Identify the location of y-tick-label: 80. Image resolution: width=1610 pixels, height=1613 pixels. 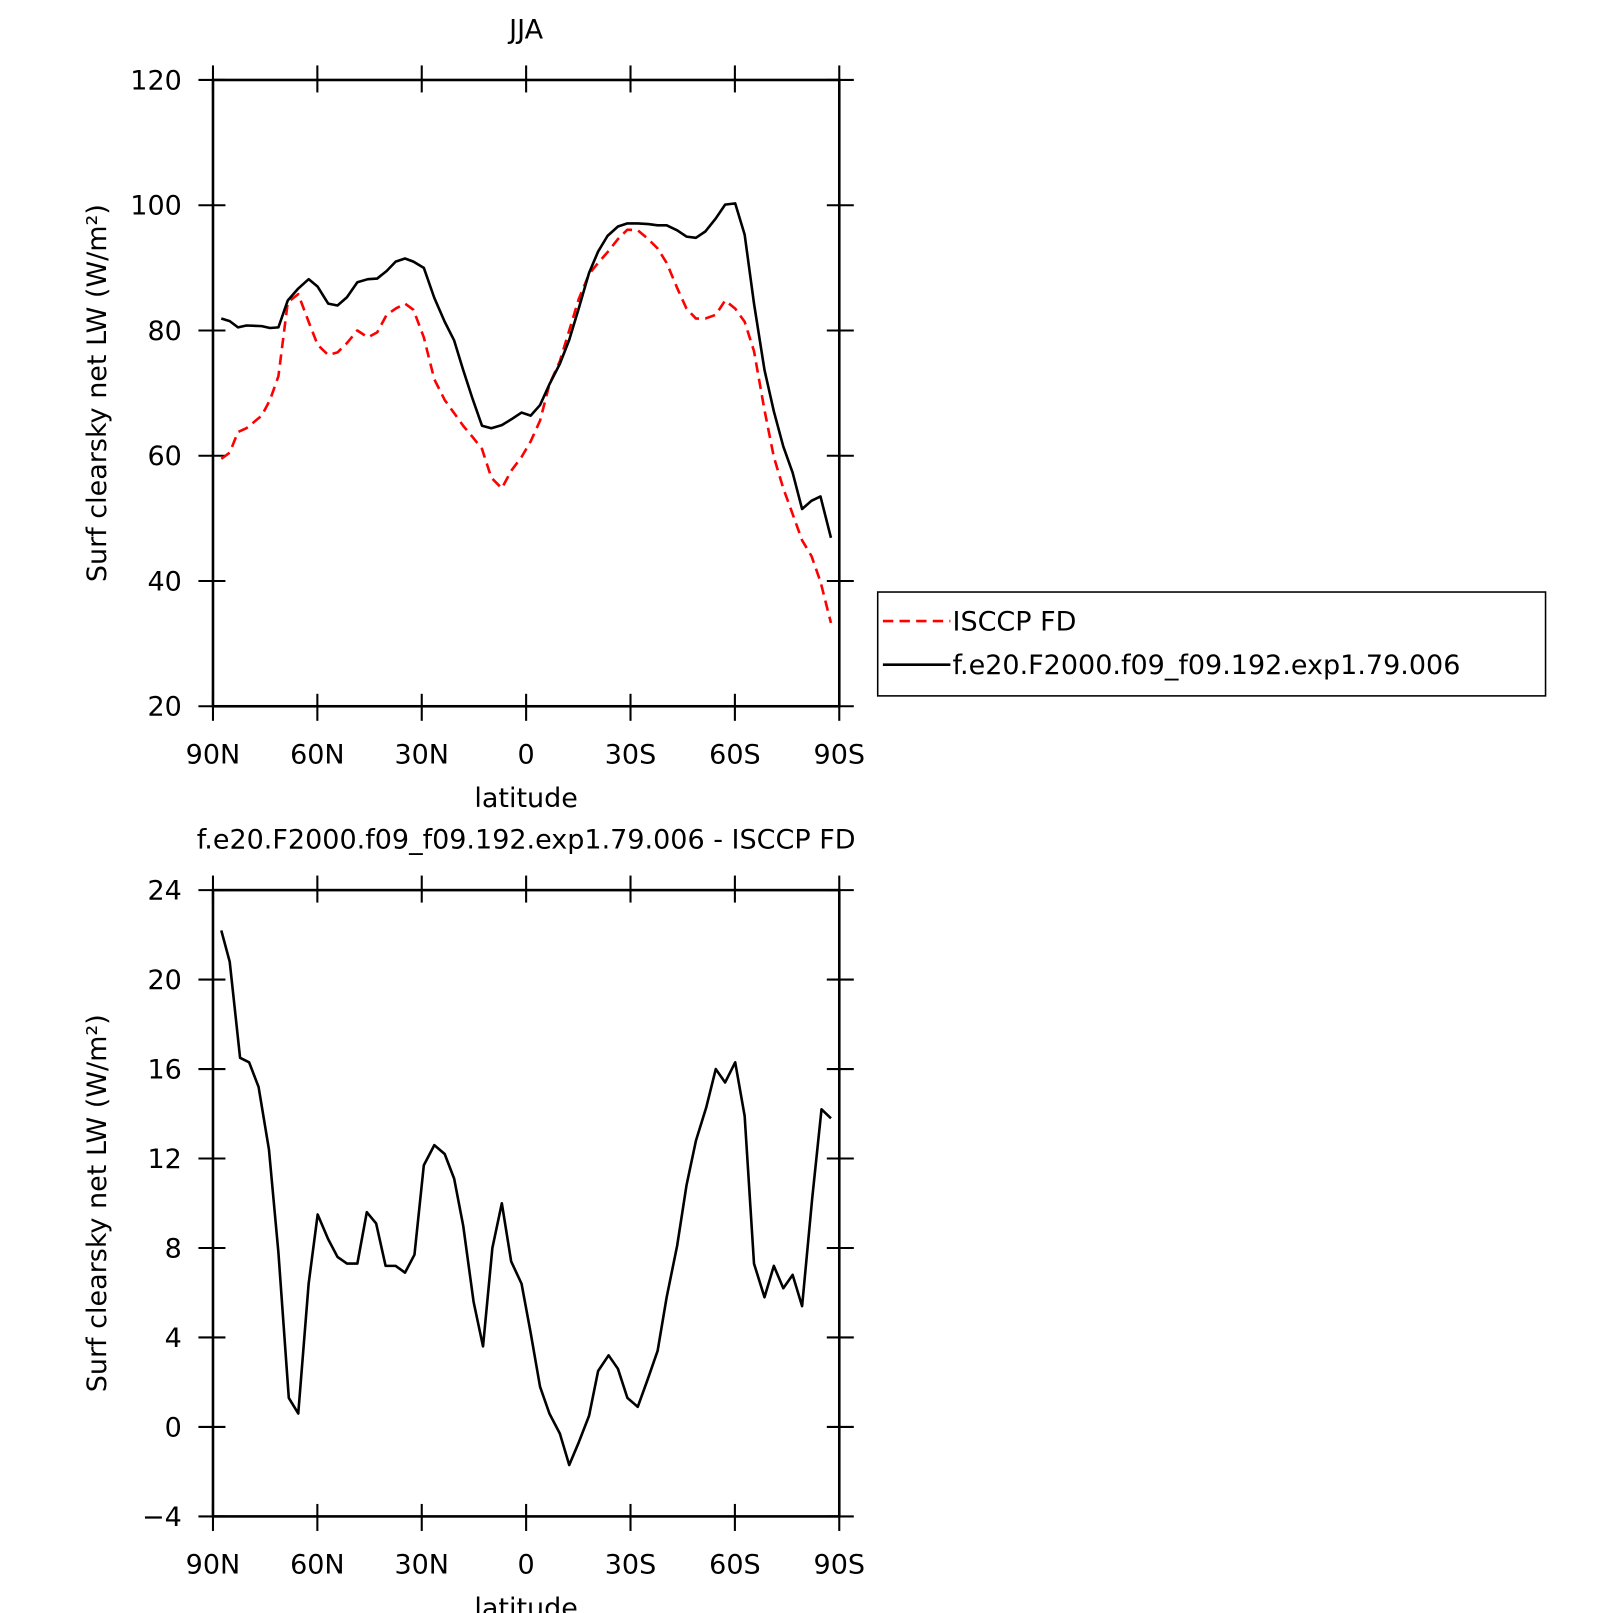
(164, 331).